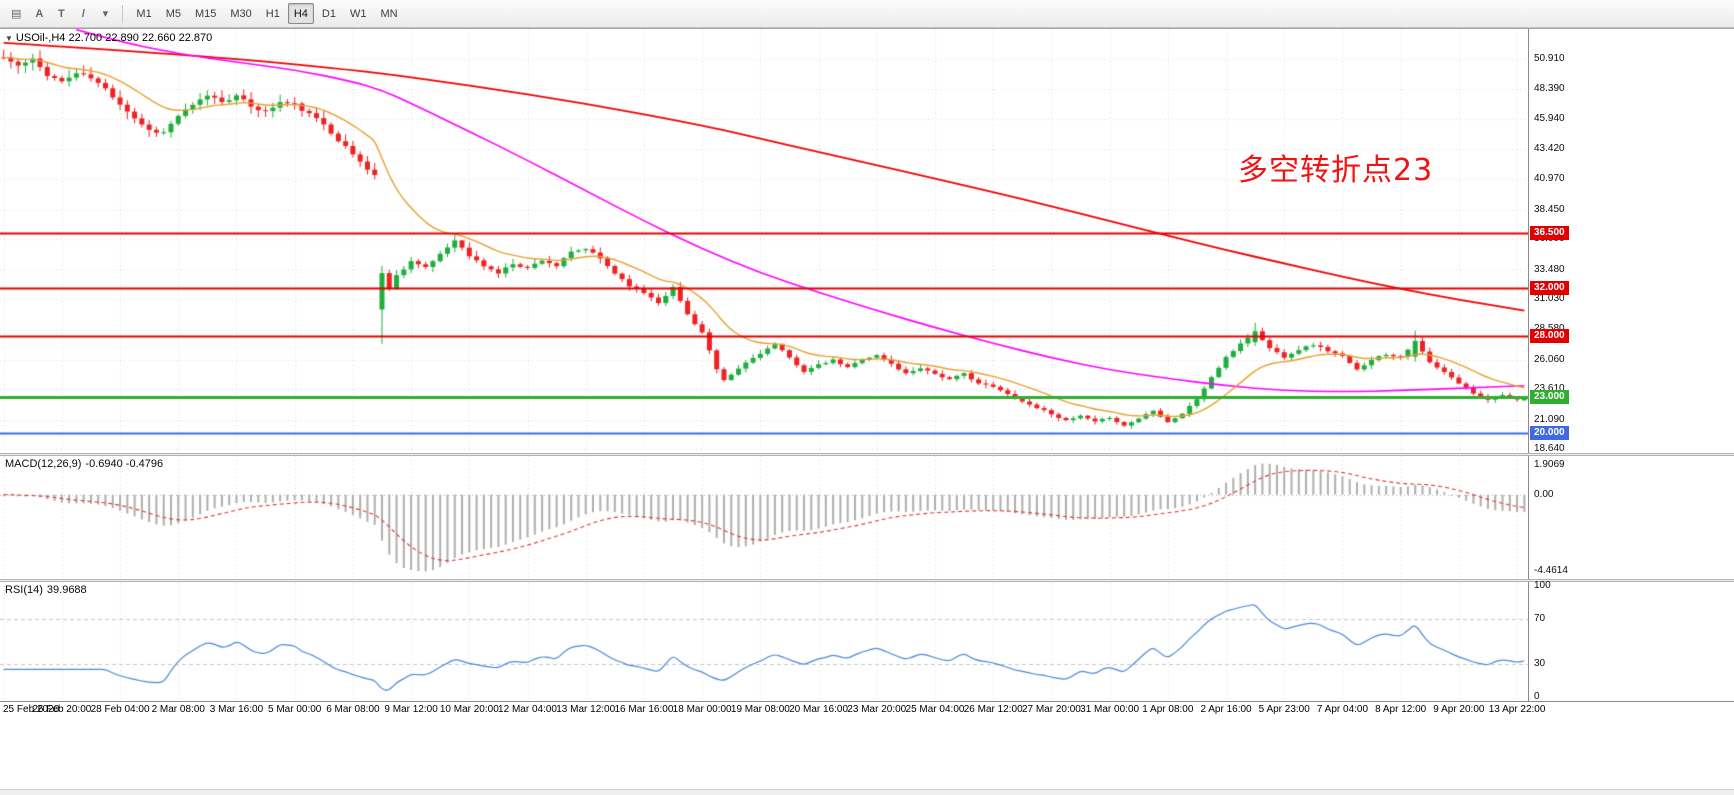 The width and height of the screenshot is (1734, 795). Describe the element at coordinates (1549, 389) in the screenshot. I see `price-label: 23.610` at that location.